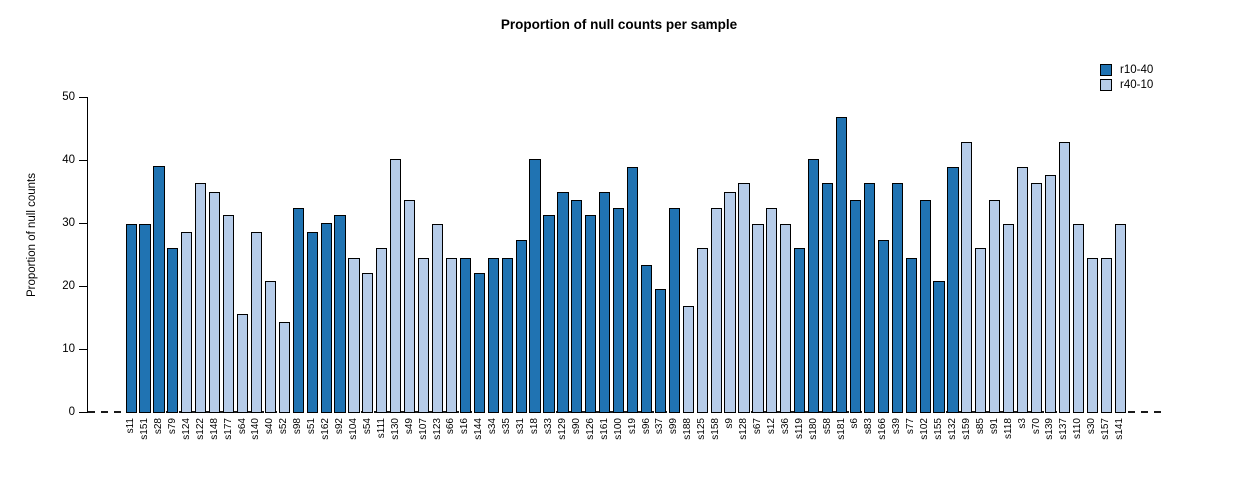 This screenshot has height=500, width=1238. I want to click on bar-s141, so click(1120, 318).